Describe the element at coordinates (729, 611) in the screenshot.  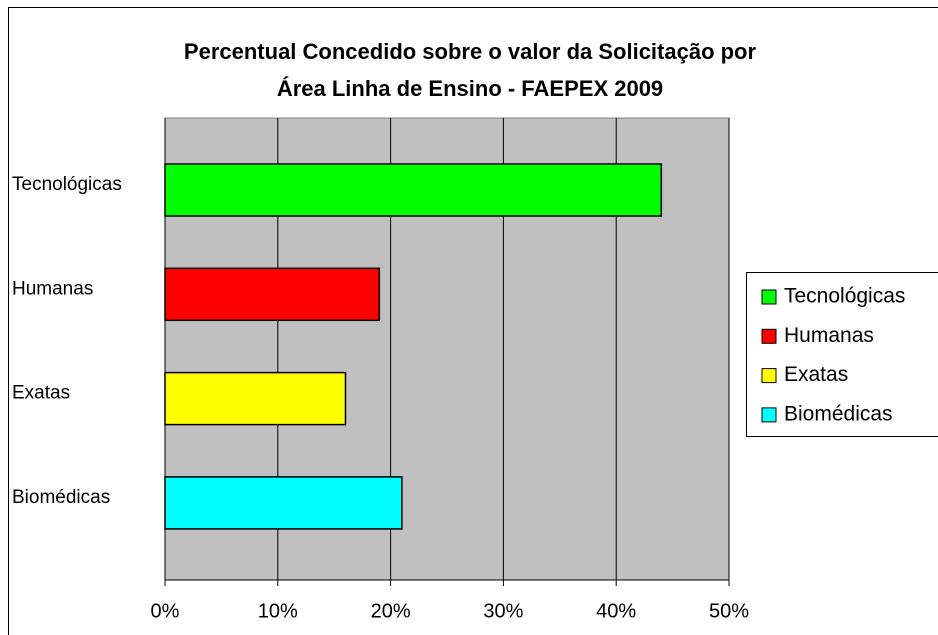
I see `x-tick-label: 50%` at that location.